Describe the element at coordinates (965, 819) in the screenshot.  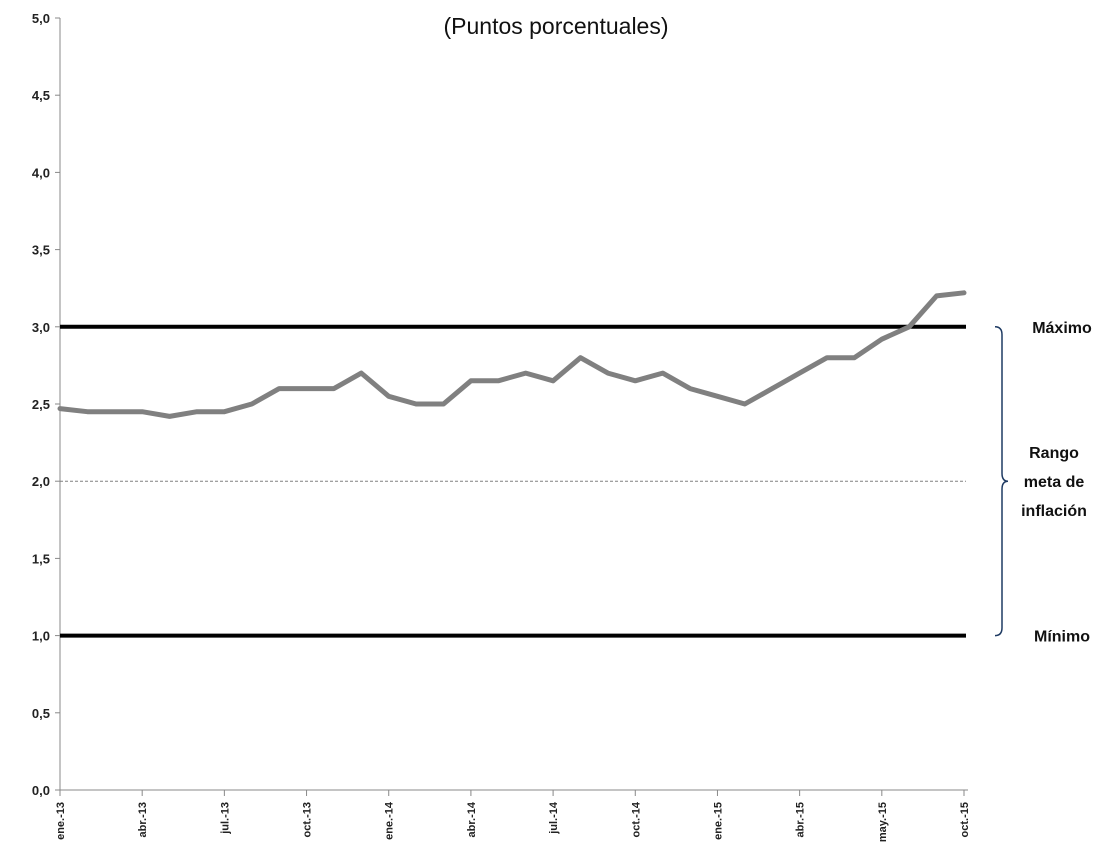
I see `x-tick-label: oct.-15` at that location.